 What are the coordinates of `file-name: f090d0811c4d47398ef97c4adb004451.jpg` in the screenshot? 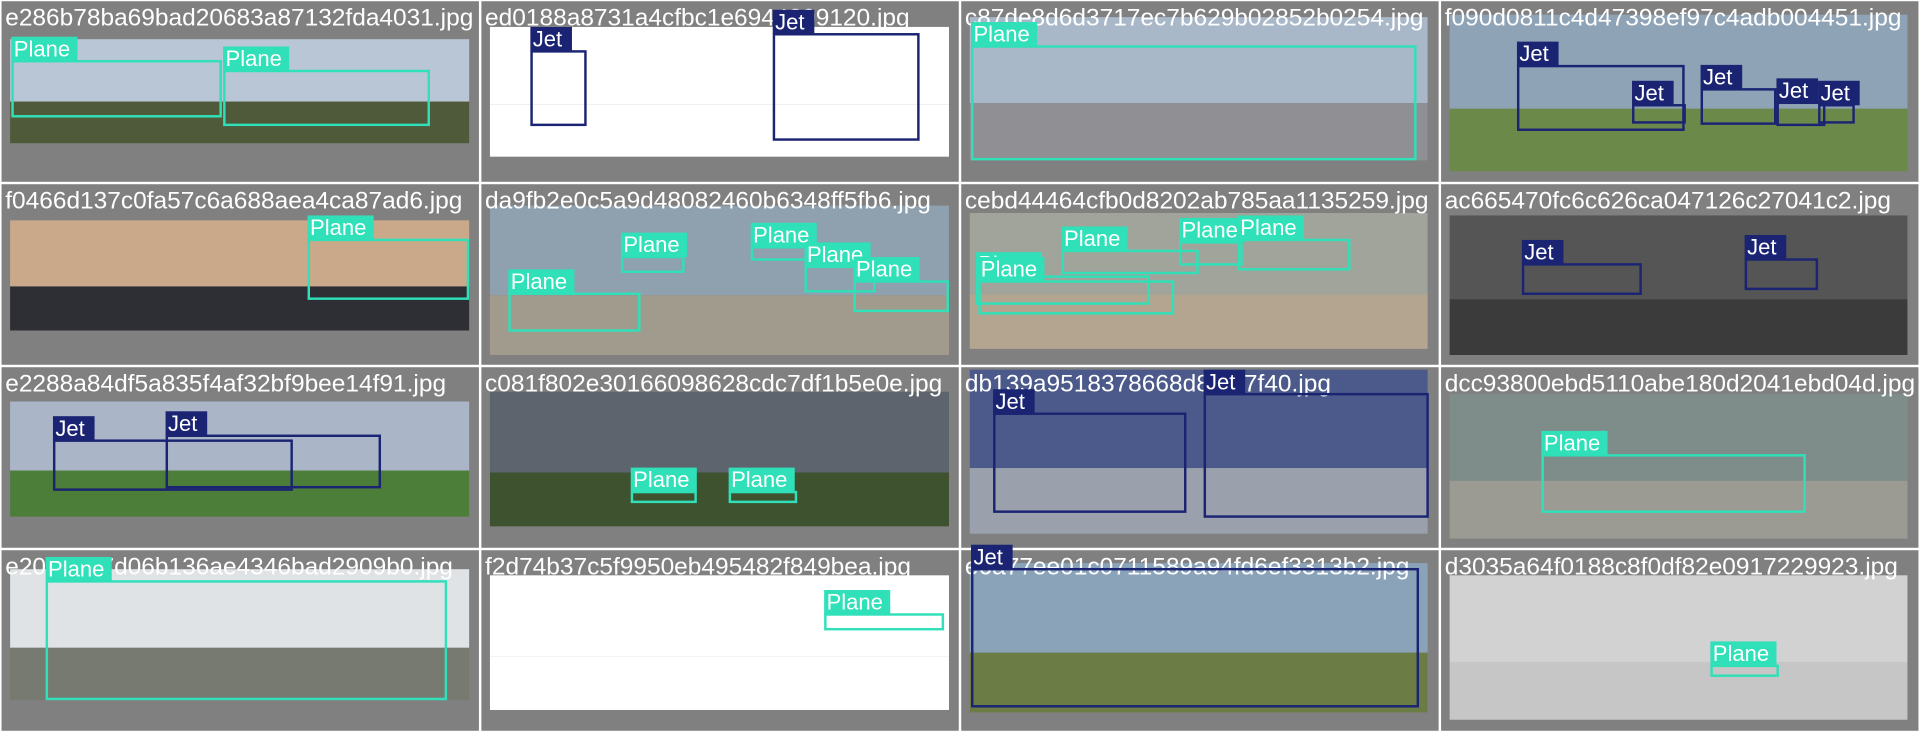 It's located at (1673, 18).